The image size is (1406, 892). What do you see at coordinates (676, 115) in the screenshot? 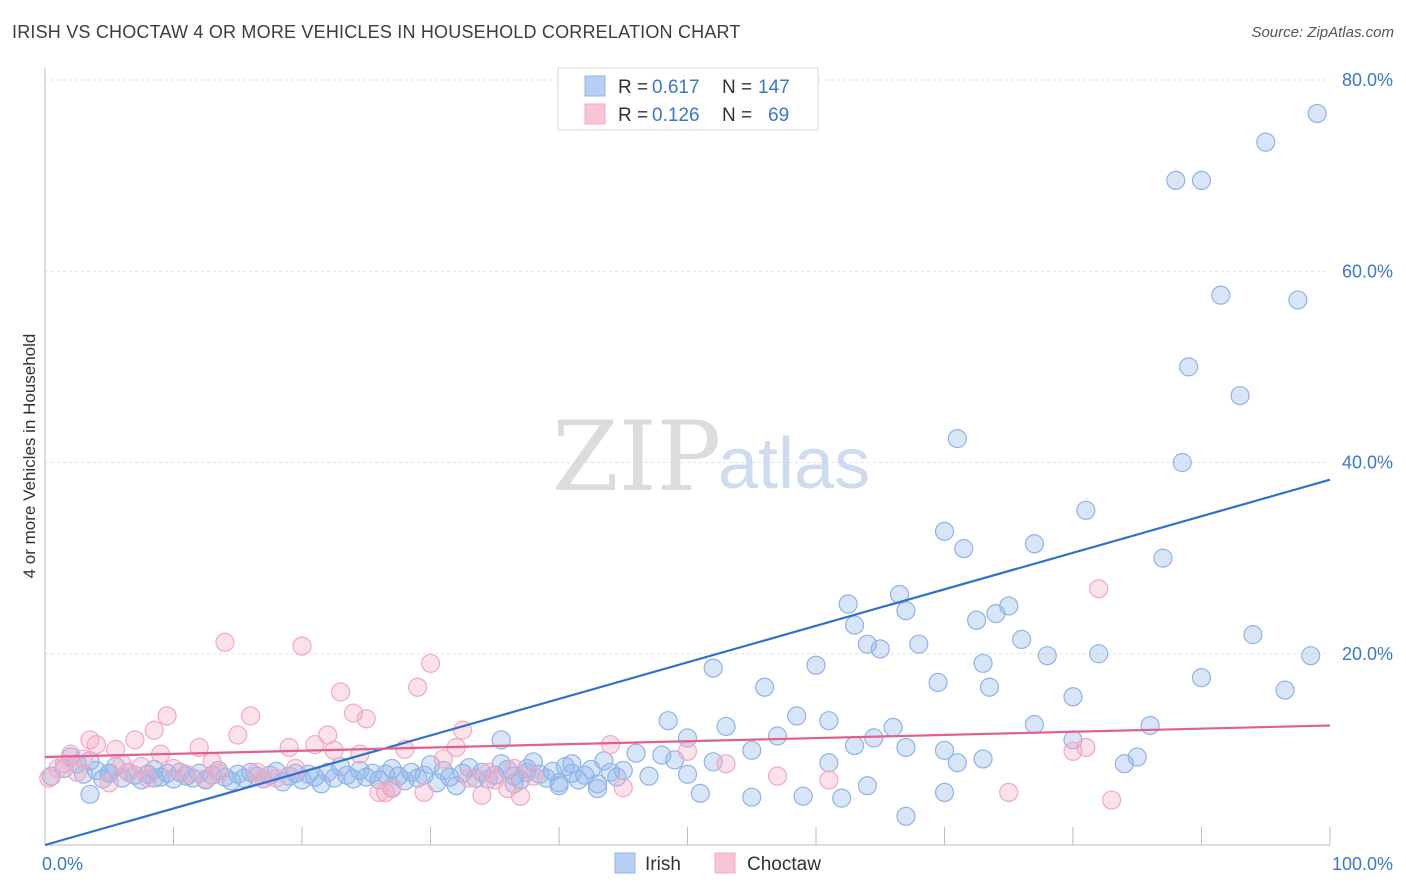
I see `stats-r-value-choctaw: 0.126` at bounding box center [676, 115].